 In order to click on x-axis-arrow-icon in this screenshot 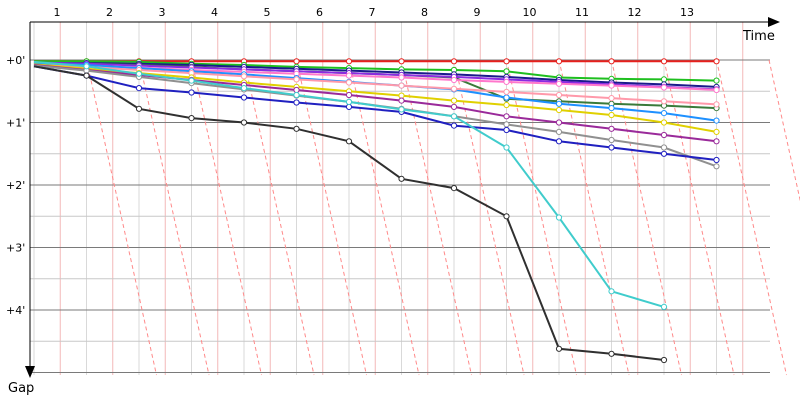, I will do `click(774, 22)`.